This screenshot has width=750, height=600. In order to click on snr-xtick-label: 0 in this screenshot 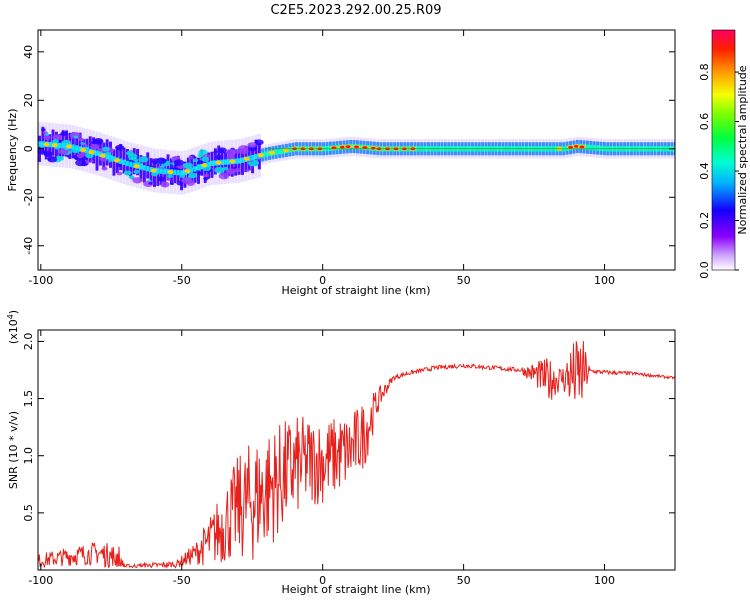, I will do `click(322, 580)`.